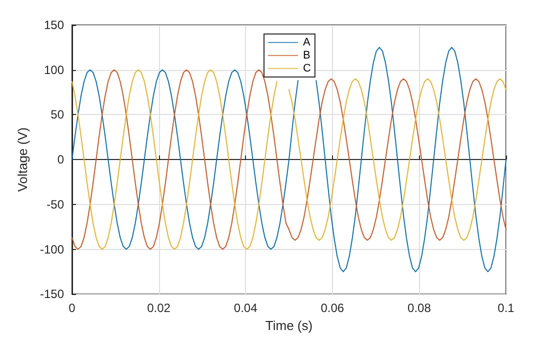  I want to click on y-axis-title: Voltage (V), so click(22, 159).